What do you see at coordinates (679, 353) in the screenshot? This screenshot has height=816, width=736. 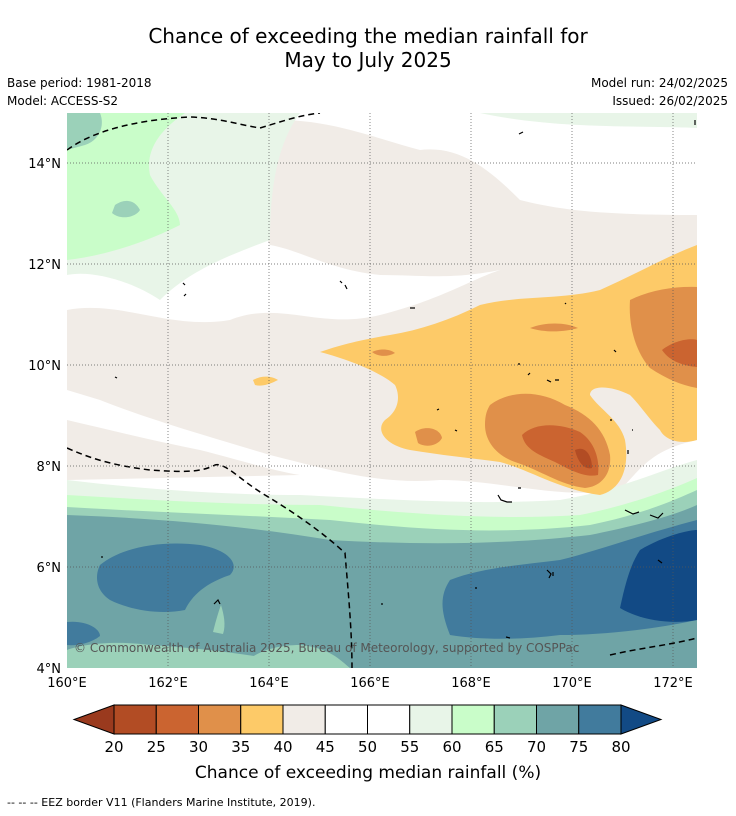 I see `field-25-30-right` at bounding box center [679, 353].